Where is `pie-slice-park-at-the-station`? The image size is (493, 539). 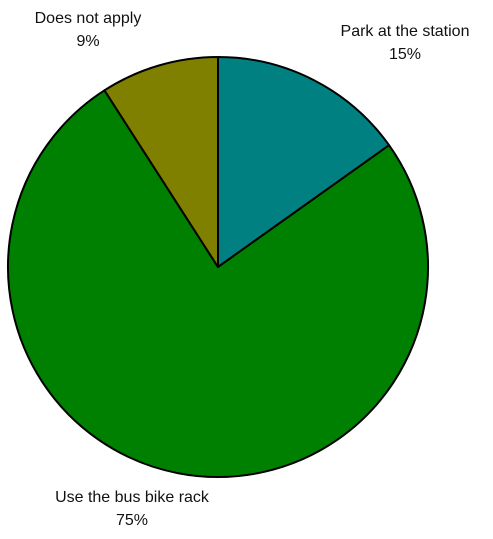
pie-slice-park-at-the-station is located at coordinates (304, 162).